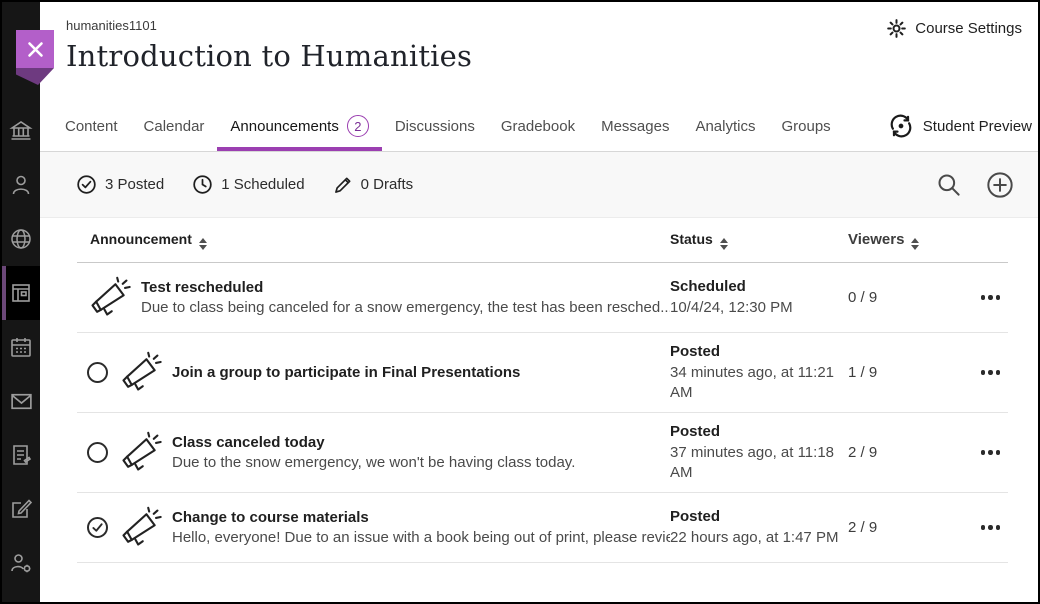 Image resolution: width=1040 pixels, height=604 pixels. Describe the element at coordinates (91, 126) in the screenshot. I see `tab-content: Content` at that location.